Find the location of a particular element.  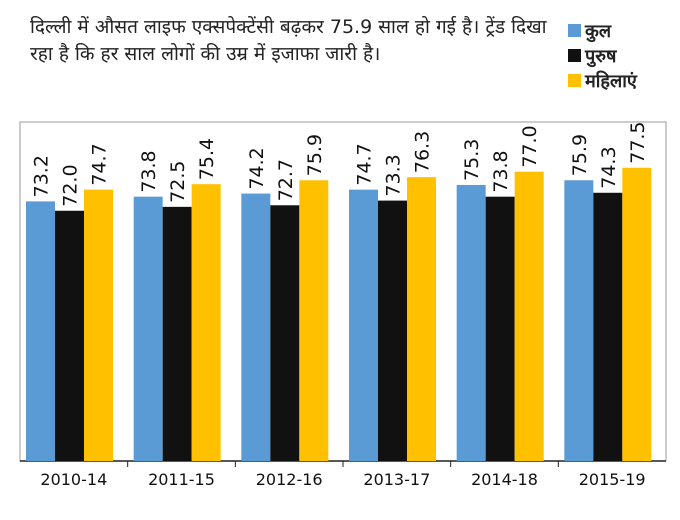

legend-label-women: महिलाएं is located at coordinates (611, 81).